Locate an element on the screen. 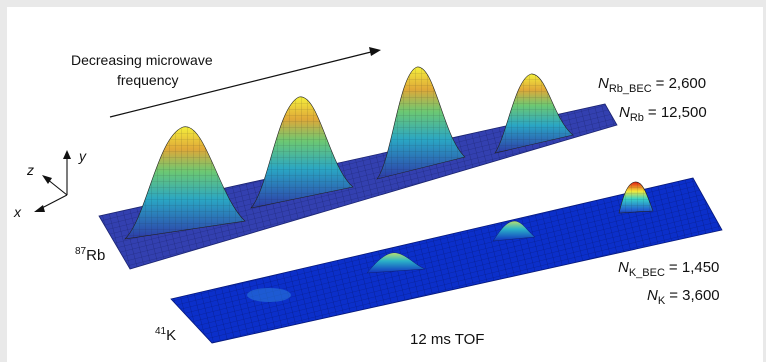 The width and height of the screenshot is (766, 362). frequency-arrow-head is located at coordinates (375, 51).